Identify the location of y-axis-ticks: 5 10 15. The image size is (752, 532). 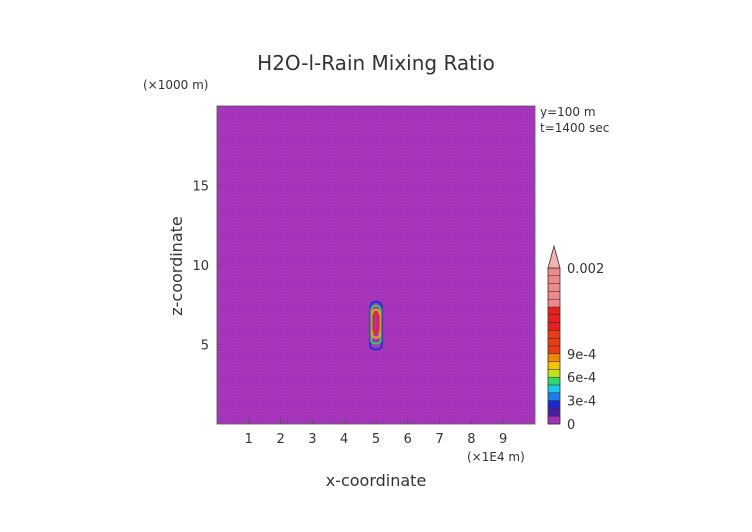
(207, 267).